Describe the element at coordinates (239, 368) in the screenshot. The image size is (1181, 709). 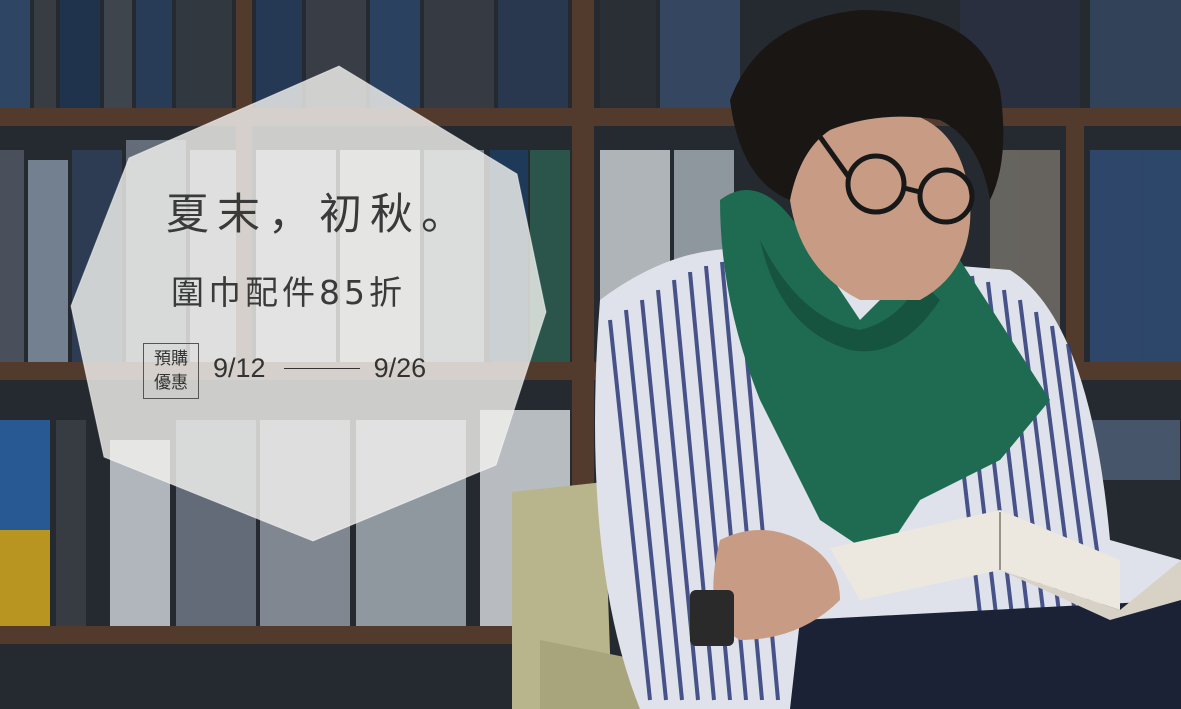
I see `date-start: 9/12` at that location.